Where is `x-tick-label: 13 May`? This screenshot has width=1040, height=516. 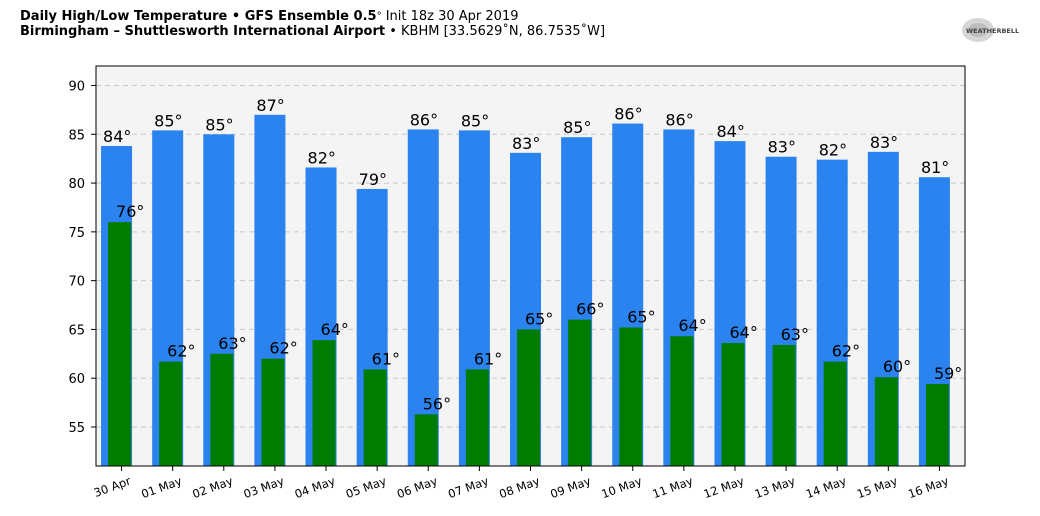
x-tick-label: 13 May is located at coordinates (775, 488).